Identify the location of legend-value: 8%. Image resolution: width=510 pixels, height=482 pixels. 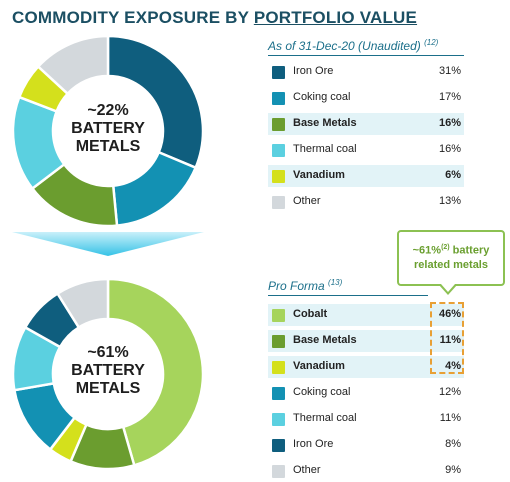
(453, 444).